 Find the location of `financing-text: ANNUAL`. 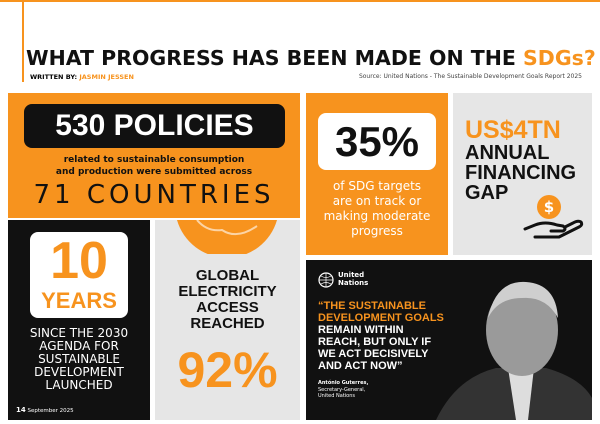

financing-text: ANNUAL is located at coordinates (507, 153).